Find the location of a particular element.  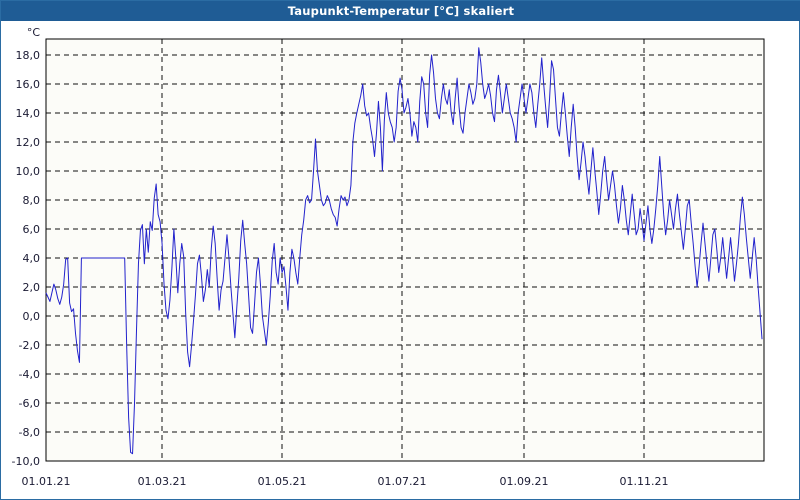

x-tick-label: 01.07.21 is located at coordinates (402, 481).